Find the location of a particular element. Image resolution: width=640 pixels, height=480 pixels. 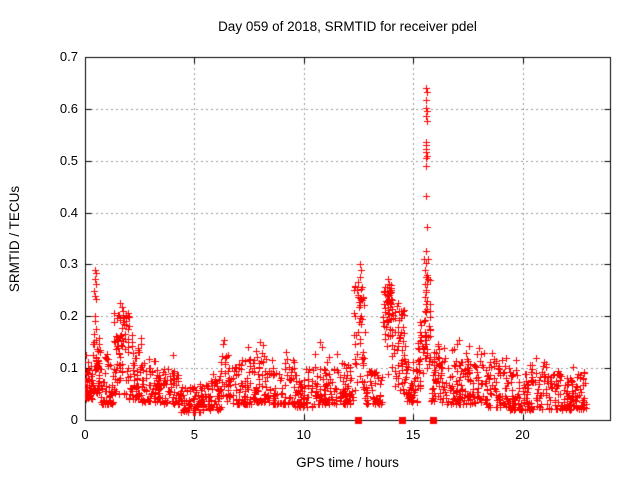

y-tick-label: 0.7 is located at coordinates (68, 56).